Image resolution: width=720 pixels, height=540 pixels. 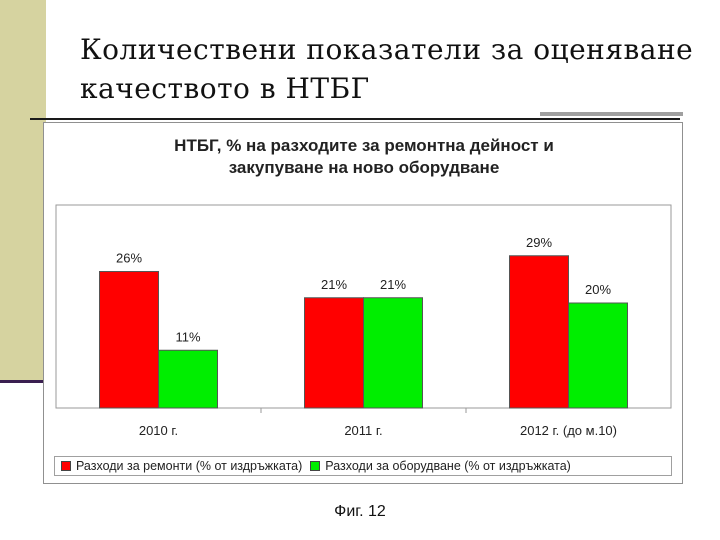 I want to click on legend-item-equipment: Разходи за оборудване (% от издръжката), so click(x=440, y=466).